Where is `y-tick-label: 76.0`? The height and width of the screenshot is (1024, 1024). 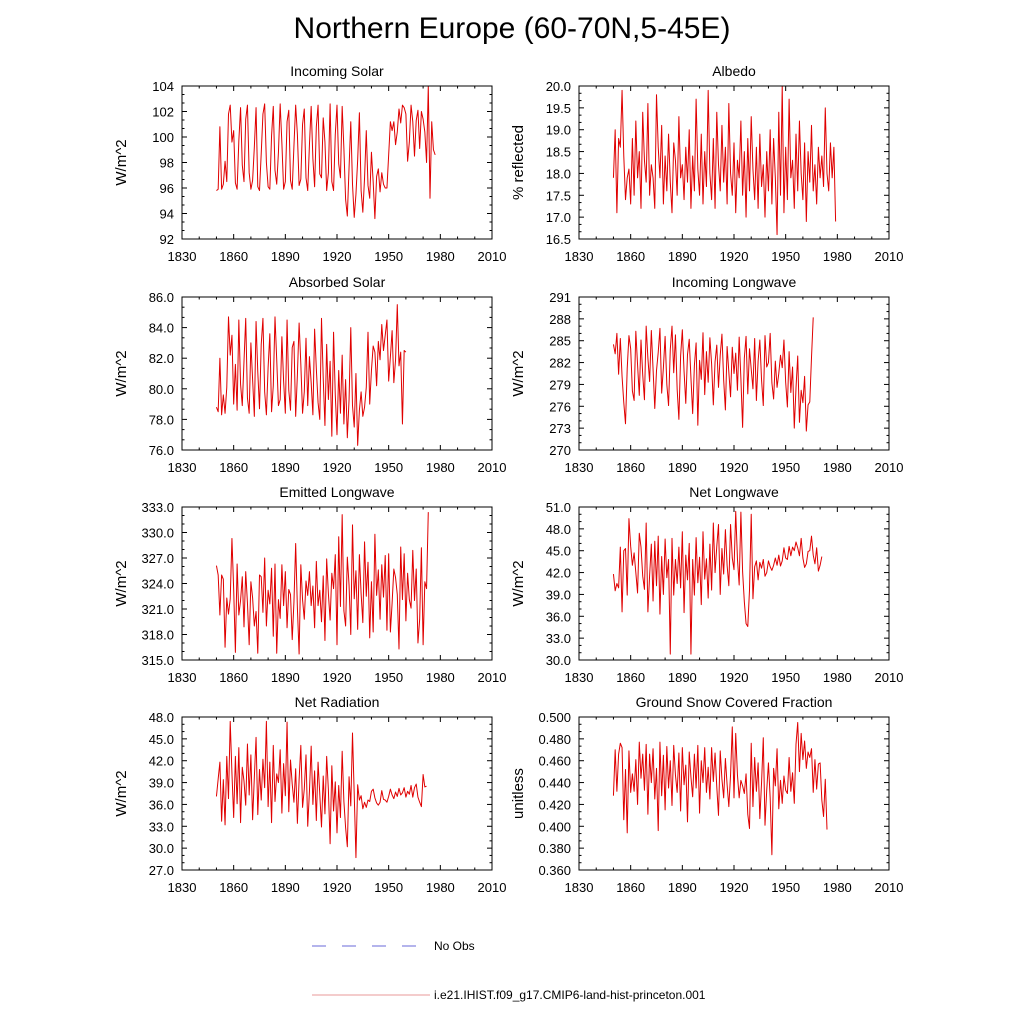 y-tick-label: 76.0 is located at coordinates (161, 450).